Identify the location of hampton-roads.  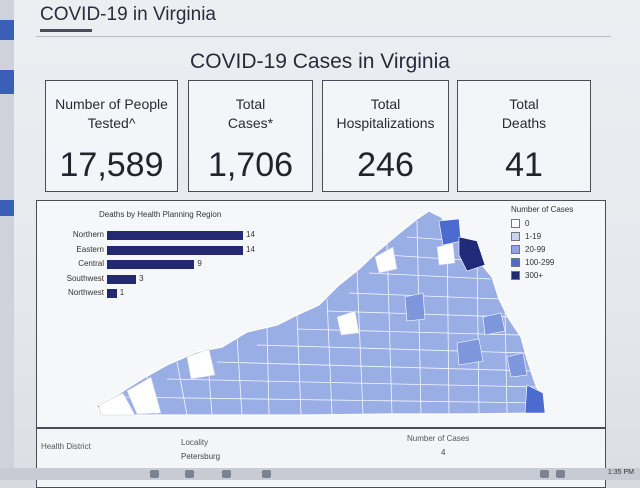
(535, 399).